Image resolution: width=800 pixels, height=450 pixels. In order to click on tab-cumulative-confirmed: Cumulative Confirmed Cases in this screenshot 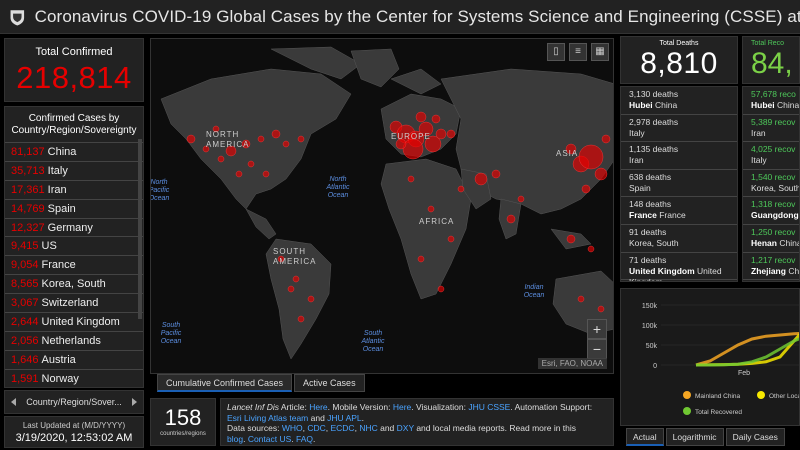, I will do `click(225, 383)`.